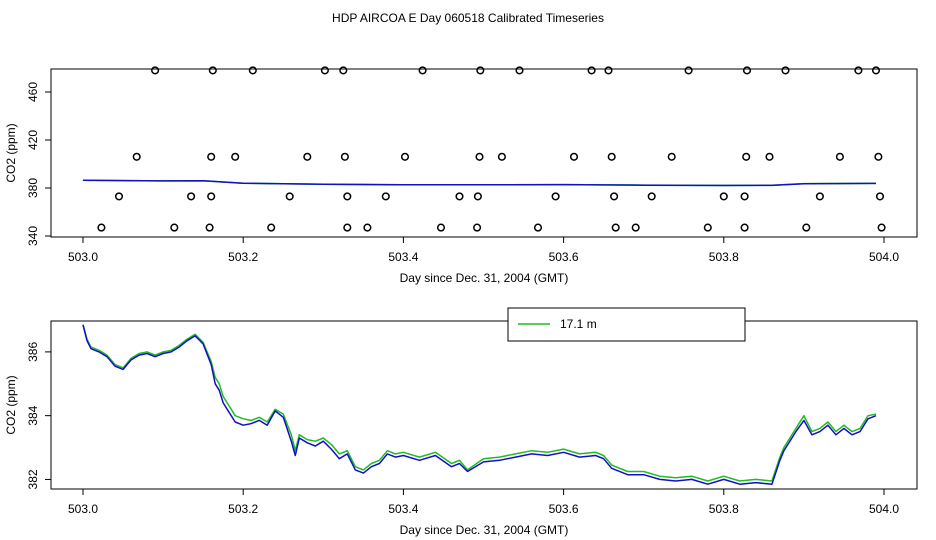  What do you see at coordinates (724, 509) in the screenshot?
I see `bottom-x-tick-label: 503.8` at bounding box center [724, 509].